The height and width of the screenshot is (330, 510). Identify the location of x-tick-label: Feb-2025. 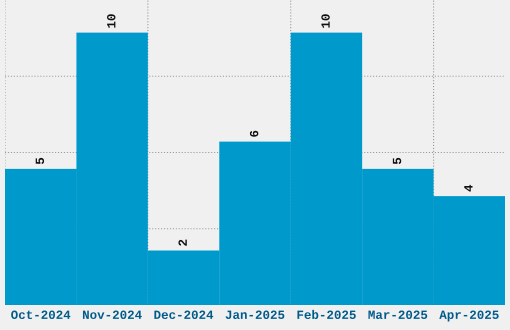
(326, 315).